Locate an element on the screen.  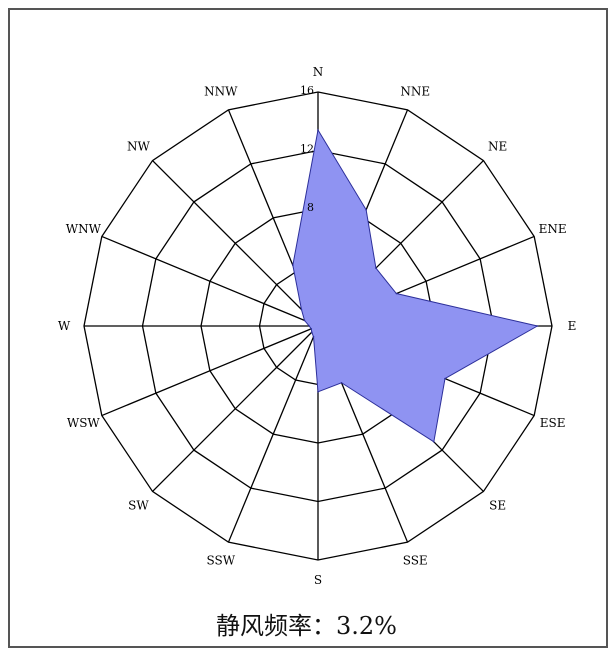
radial-tick-8: 8 is located at coordinates (310, 207).